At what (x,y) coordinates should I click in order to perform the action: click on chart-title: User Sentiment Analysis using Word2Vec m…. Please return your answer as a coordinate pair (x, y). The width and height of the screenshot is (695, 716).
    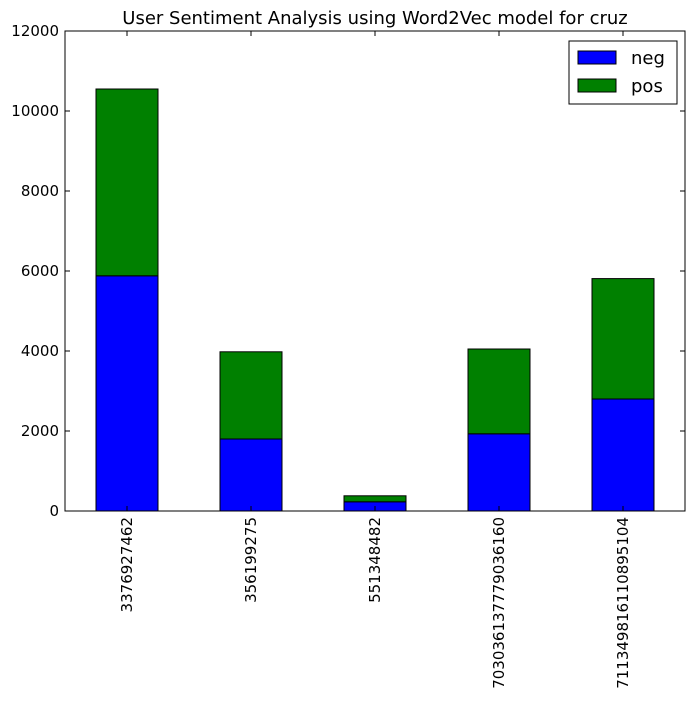
    Looking at the image, I should click on (374, 18).